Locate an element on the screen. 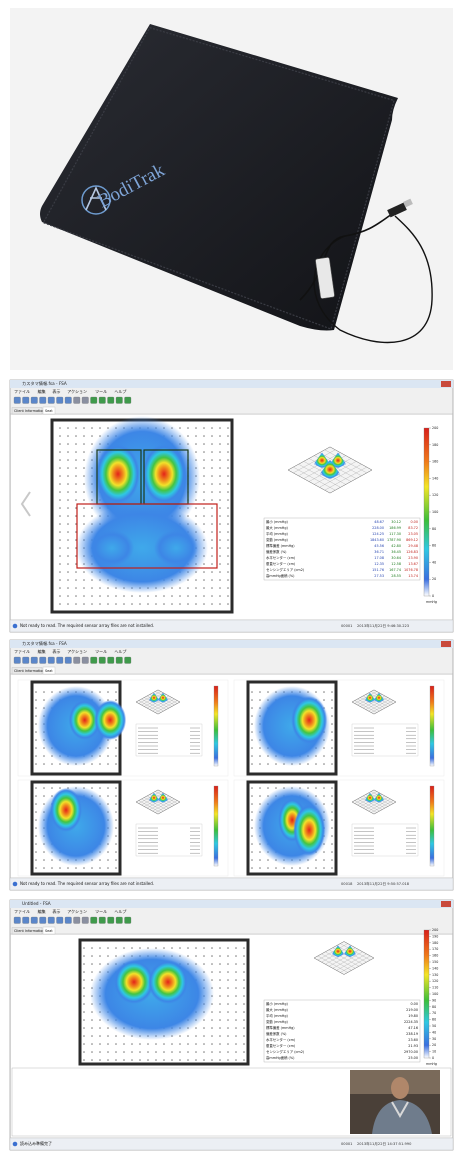 The image size is (463, 1160). scale-unit: mmHg is located at coordinates (431, 1064).